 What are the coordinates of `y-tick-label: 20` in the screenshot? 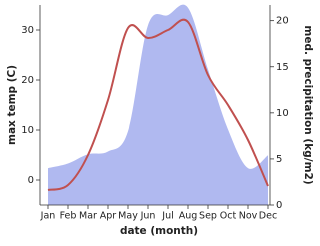 It's located at (27, 80).